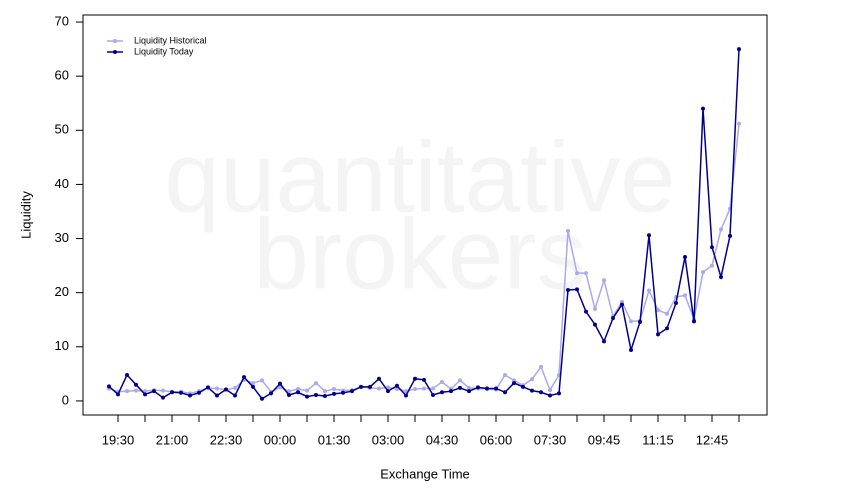 This screenshot has height=500, width=850. I want to click on y-tick-label: 50, so click(62, 129).